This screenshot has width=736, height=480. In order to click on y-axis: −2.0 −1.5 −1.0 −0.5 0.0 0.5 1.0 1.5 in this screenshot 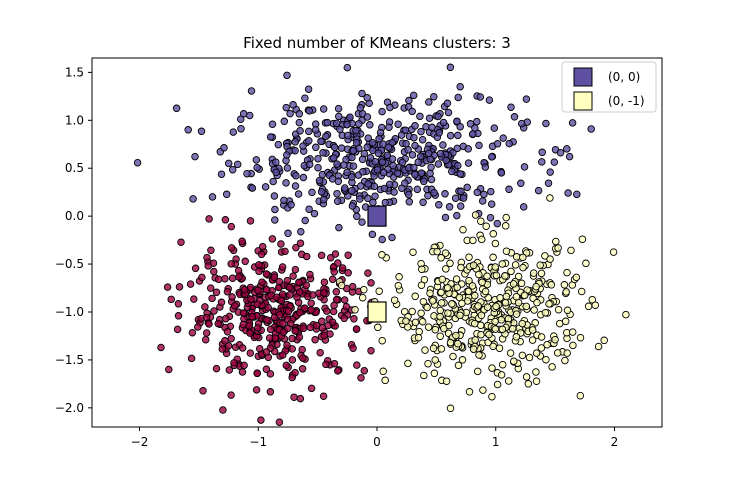, I will do `click(73, 240)`.